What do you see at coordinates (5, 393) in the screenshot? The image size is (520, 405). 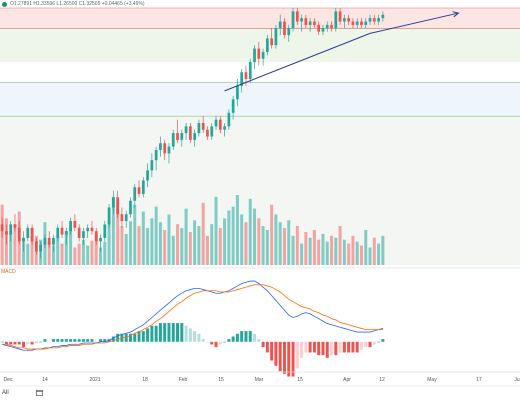 I see `timeframe-all-button: All` at bounding box center [5, 393].